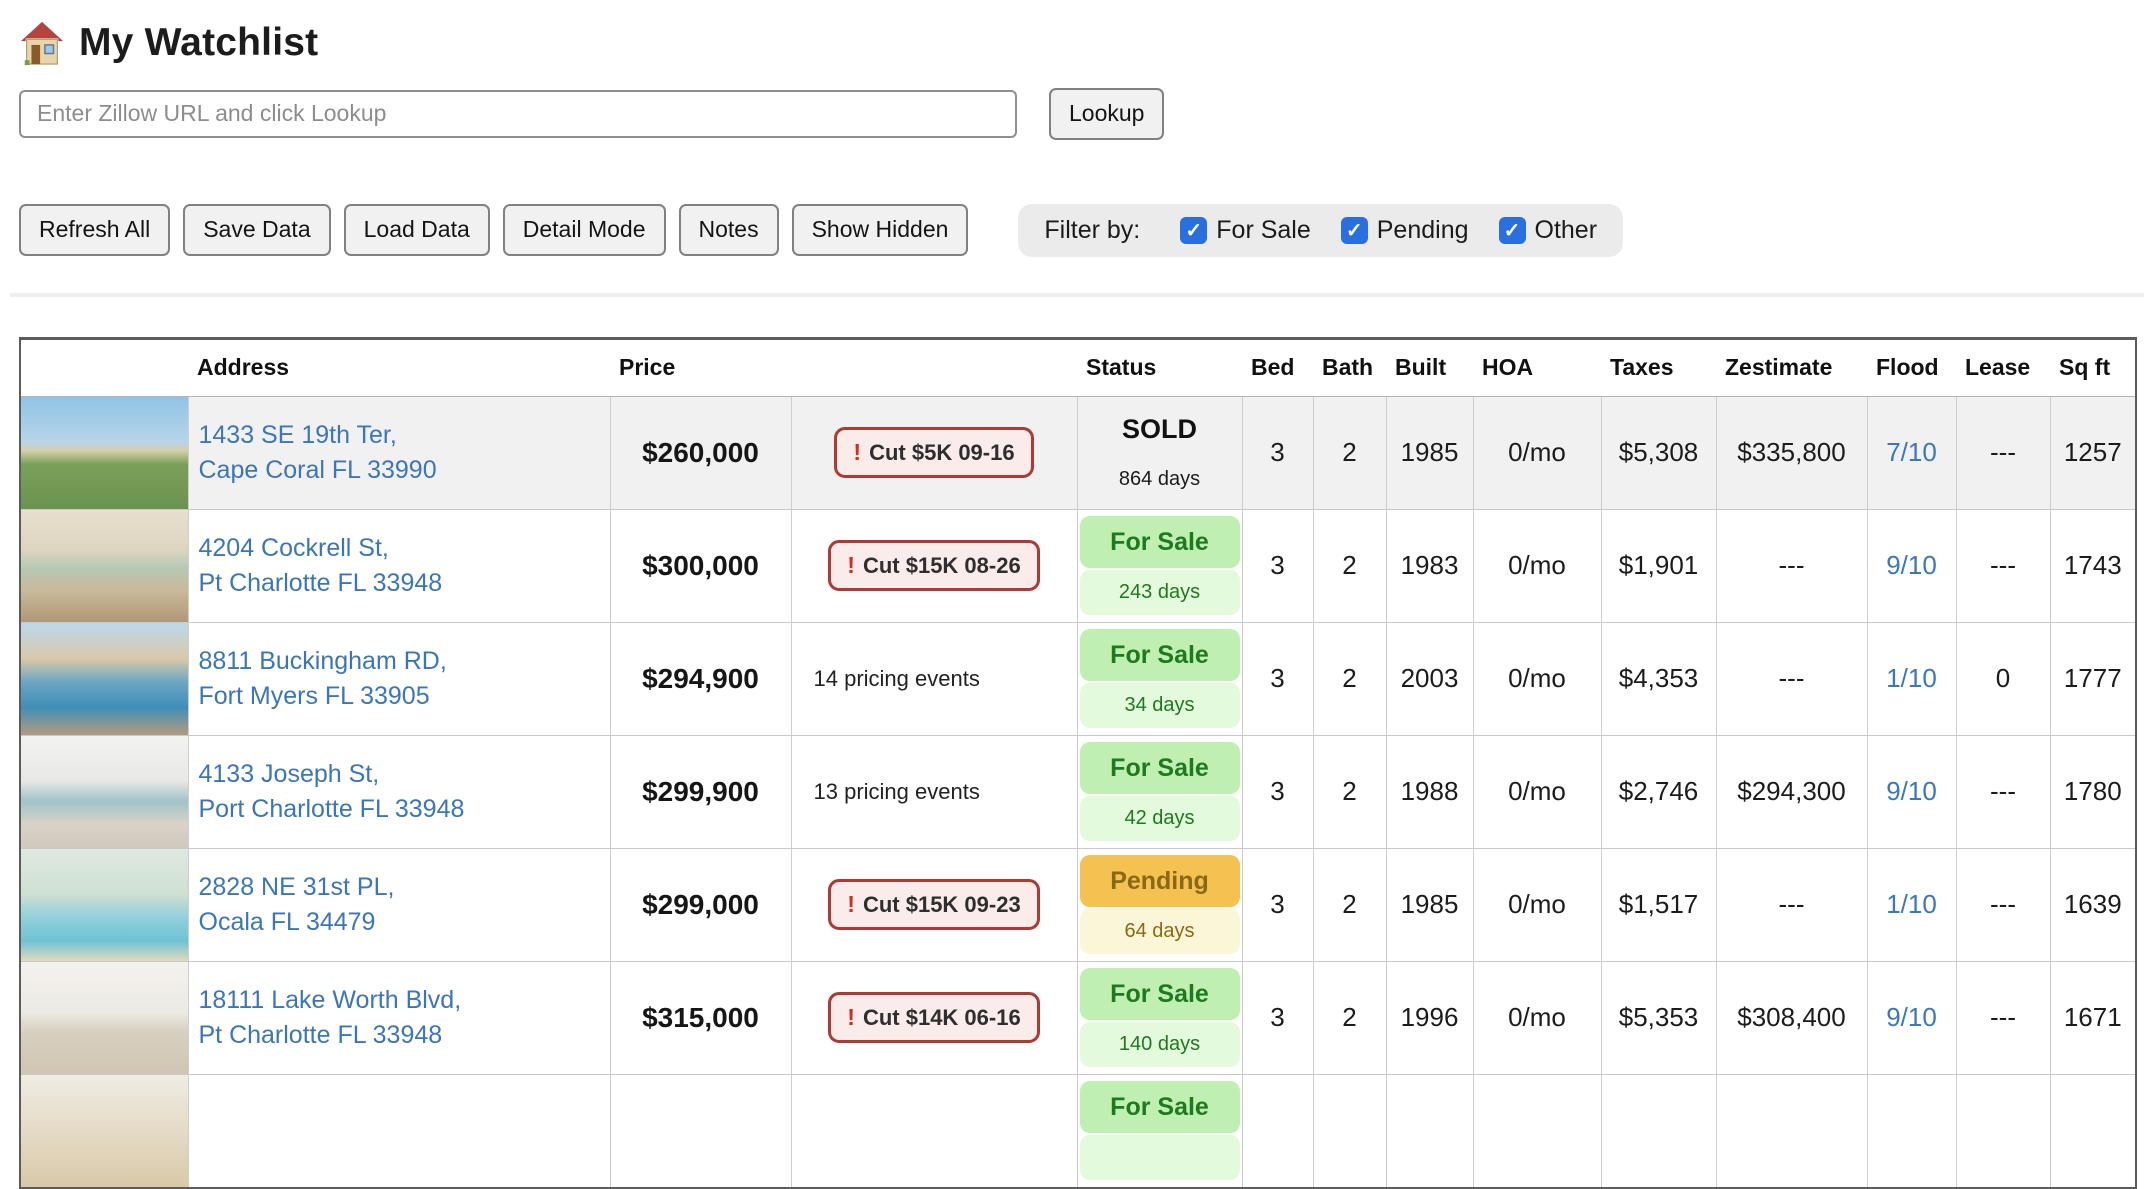  Describe the element at coordinates (1547, 230) in the screenshot. I see `filter-checkbox-other: ✓ Other` at that location.